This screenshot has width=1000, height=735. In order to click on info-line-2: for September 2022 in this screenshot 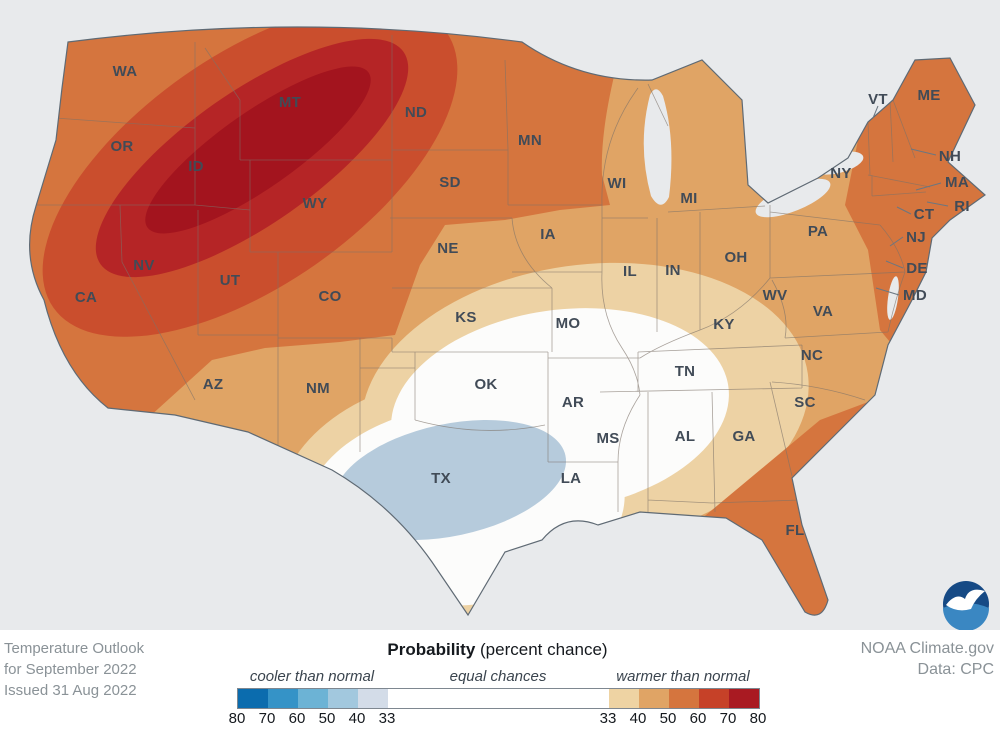, I will do `click(70, 669)`.